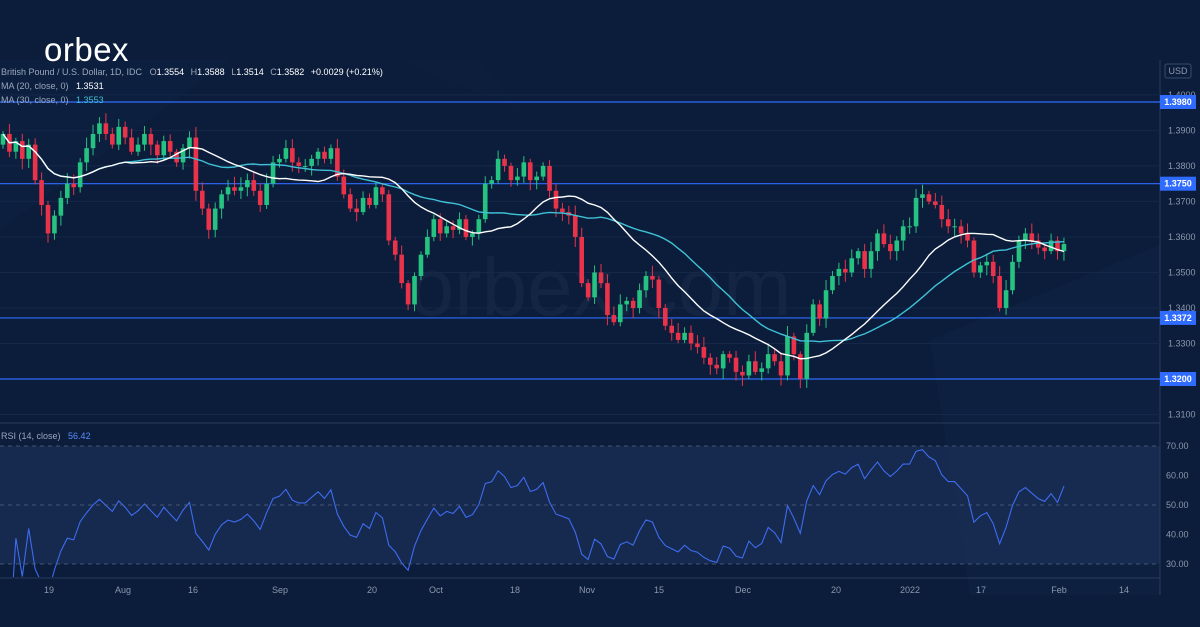 Image resolution: width=1200 pixels, height=627 pixels. Describe the element at coordinates (1182, 415) in the screenshot. I see `price-tick-label: 1.3100` at that location.